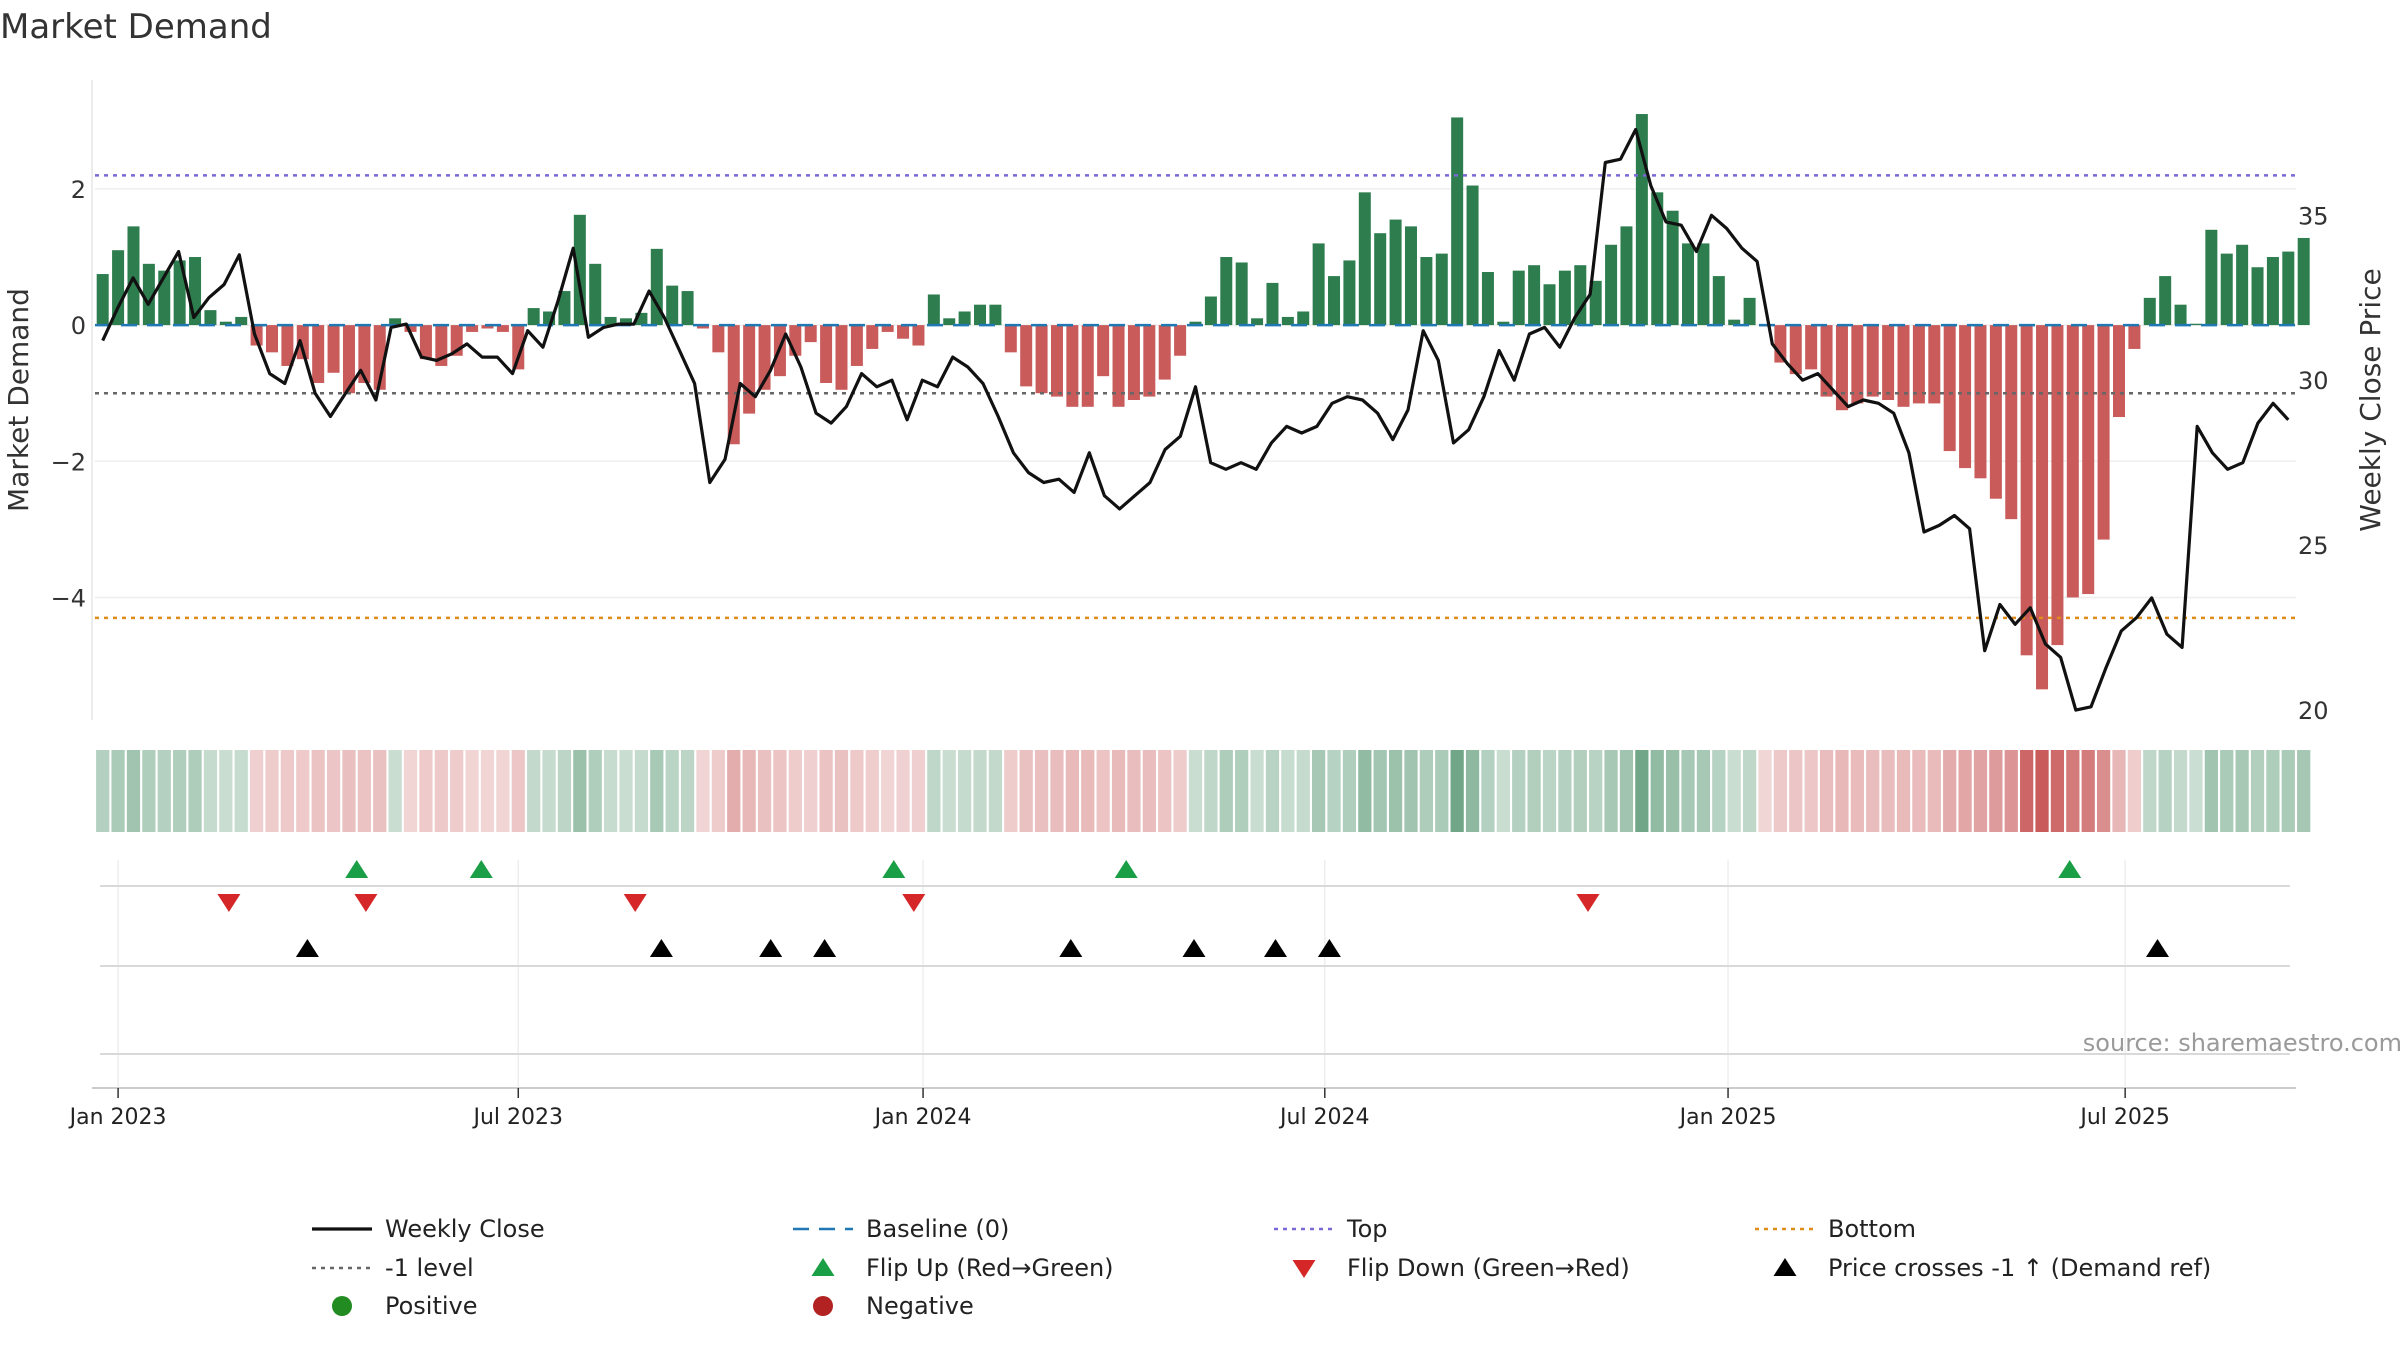  What do you see at coordinates (990, 1268) in the screenshot?
I see `legend-label: Flip Up (Red→Green)` at bounding box center [990, 1268].